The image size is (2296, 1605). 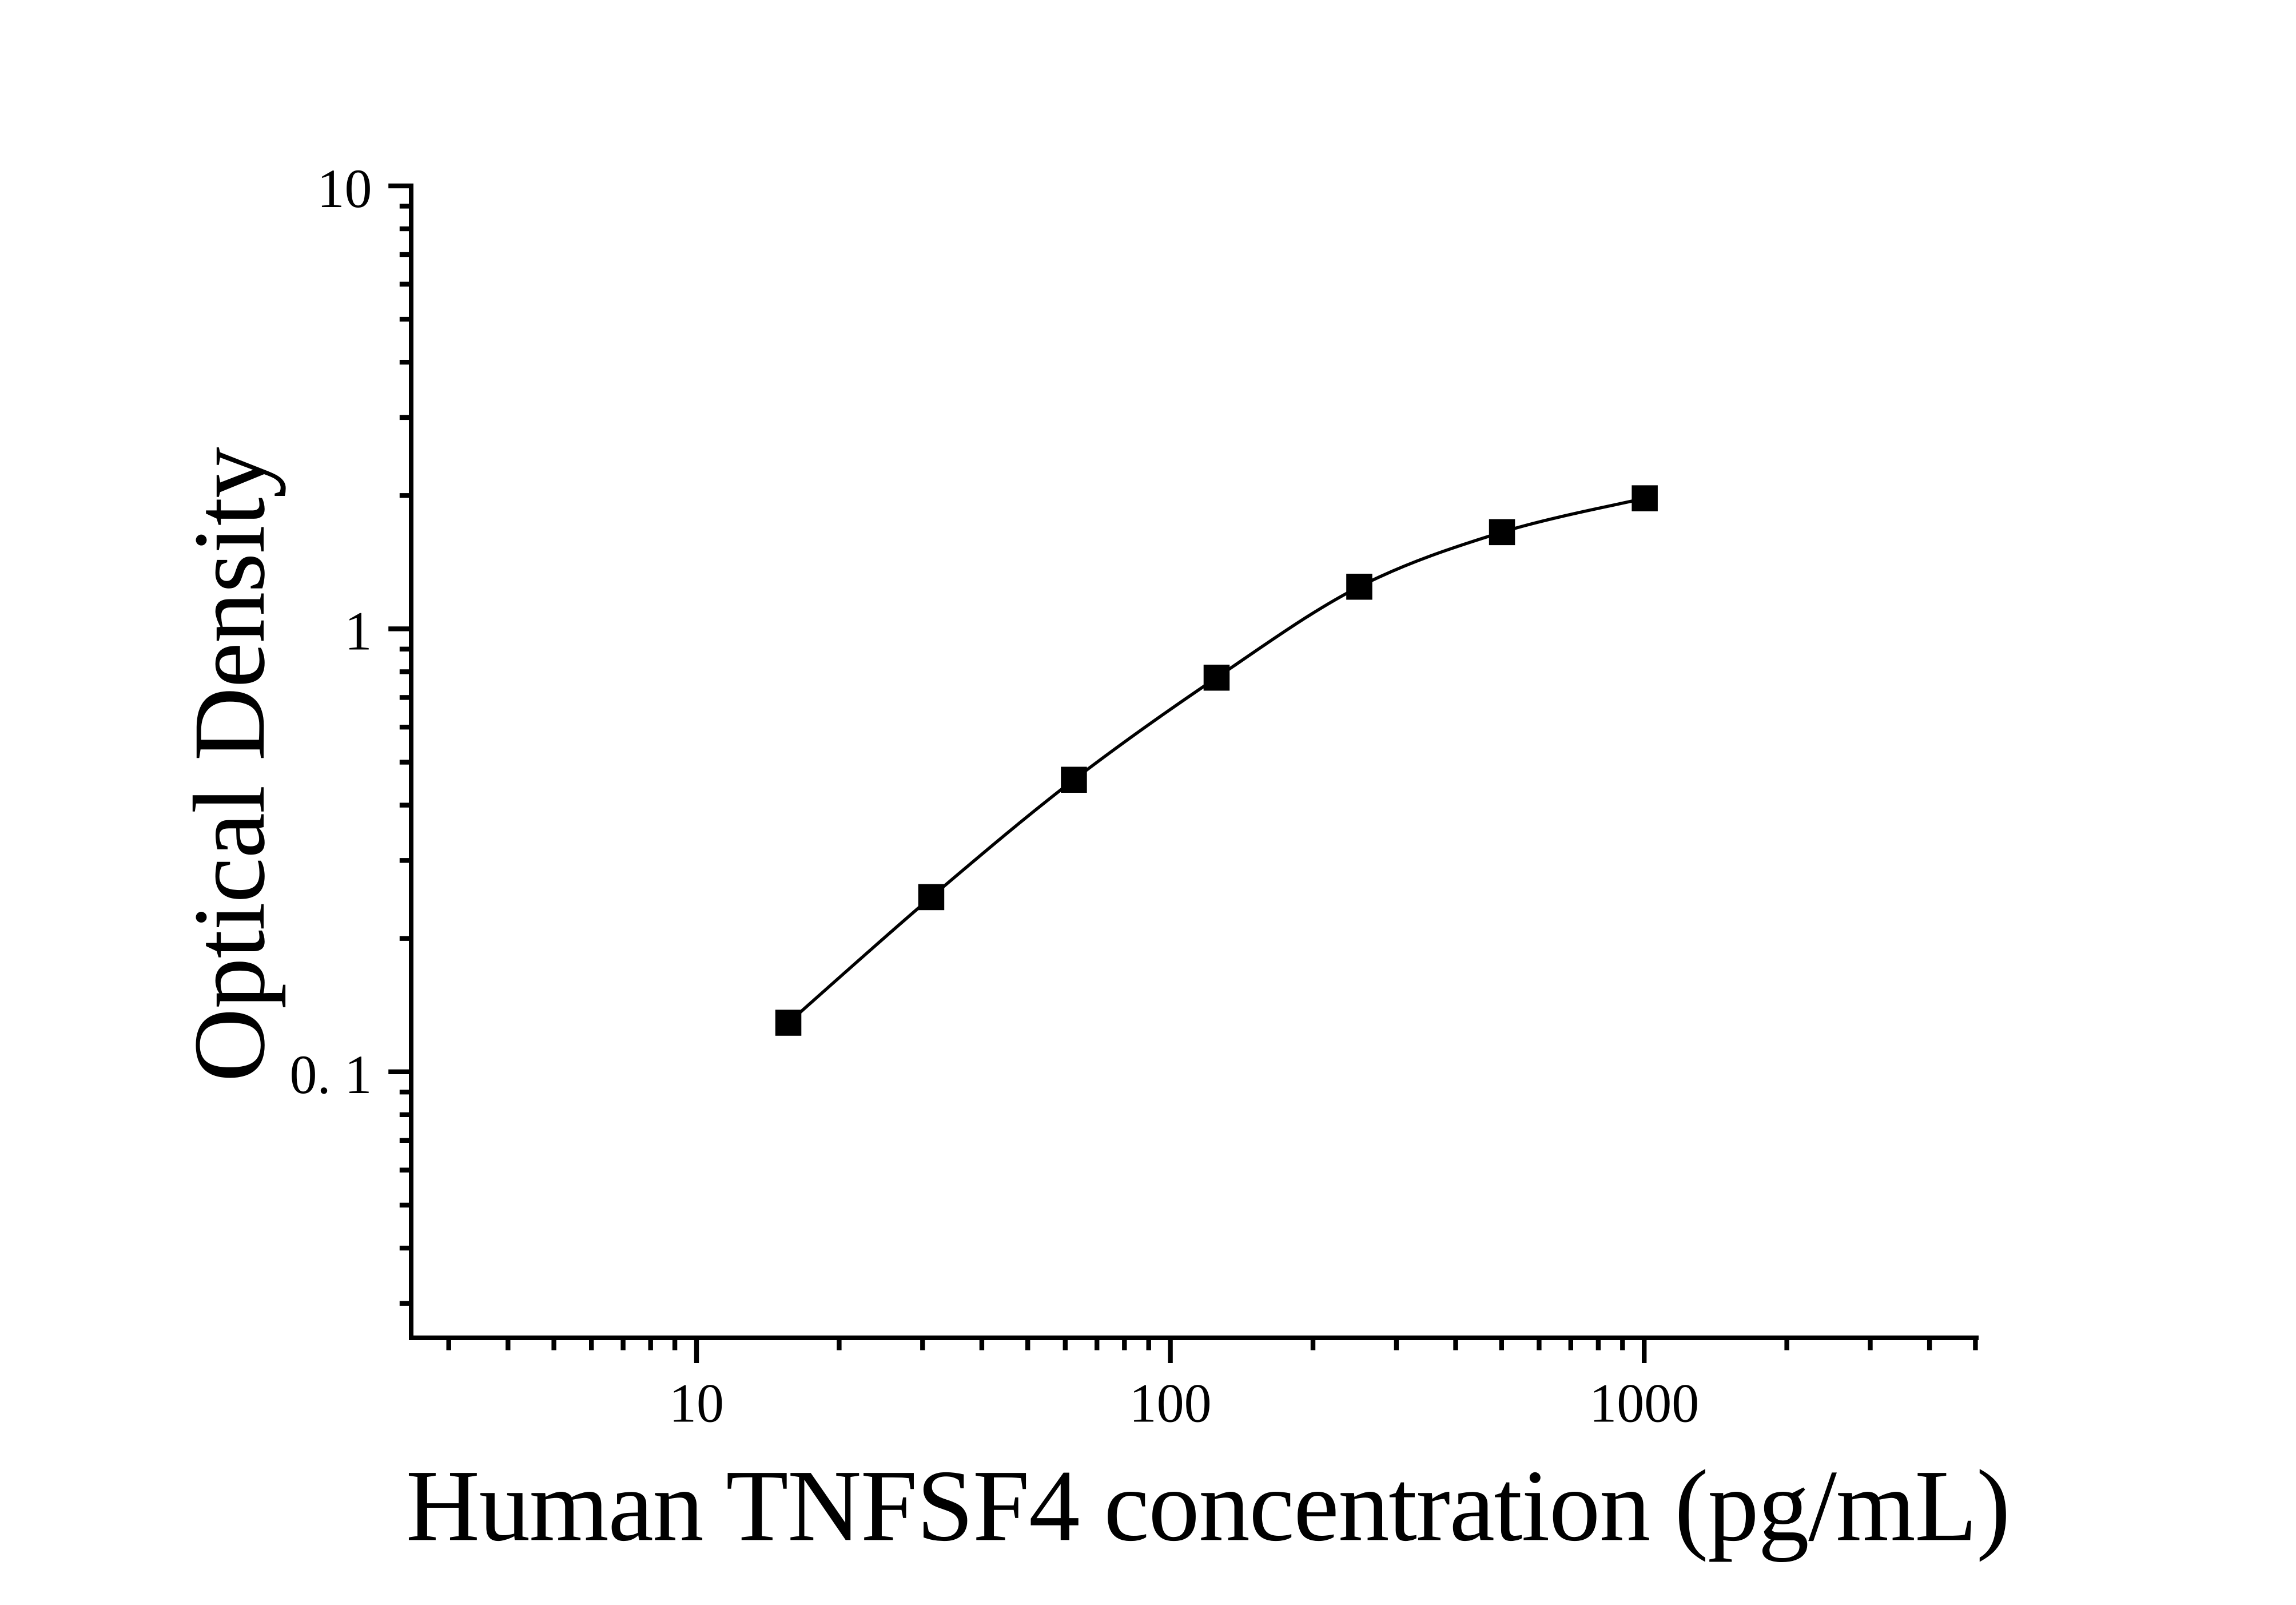 I want to click on svg-text: Optical Density, so click(x=229, y=764).